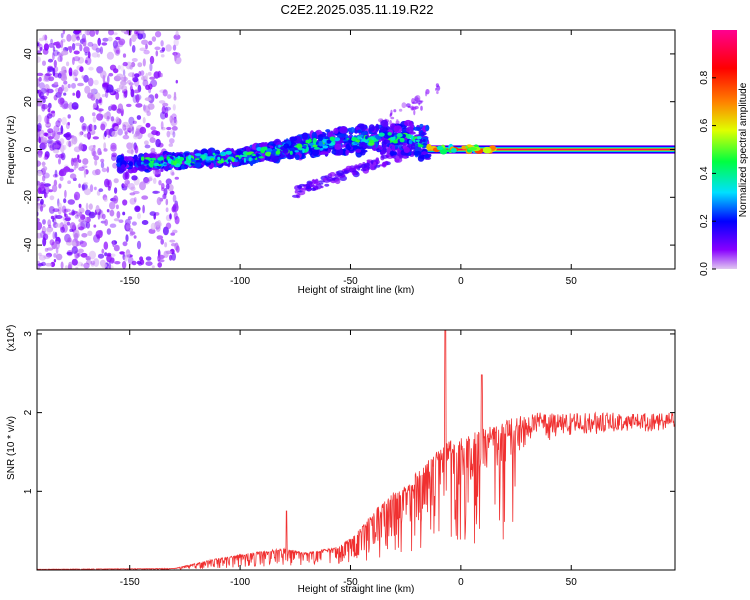  I want to click on colorbar-tick-label: 0.6, so click(704, 125).